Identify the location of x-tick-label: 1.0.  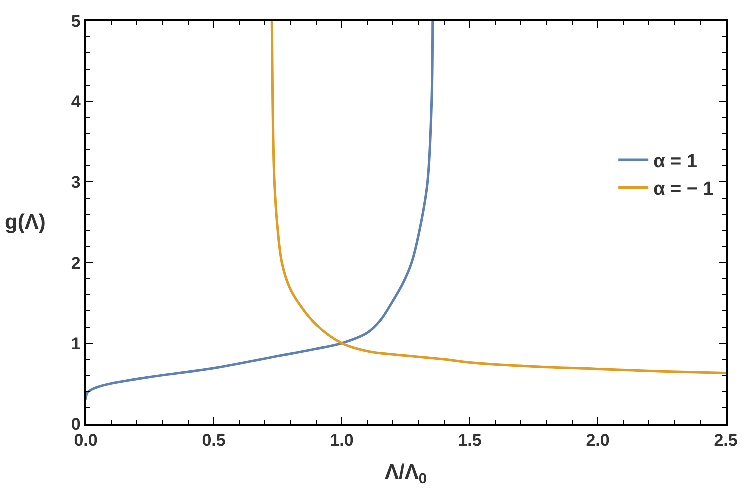
(342, 440).